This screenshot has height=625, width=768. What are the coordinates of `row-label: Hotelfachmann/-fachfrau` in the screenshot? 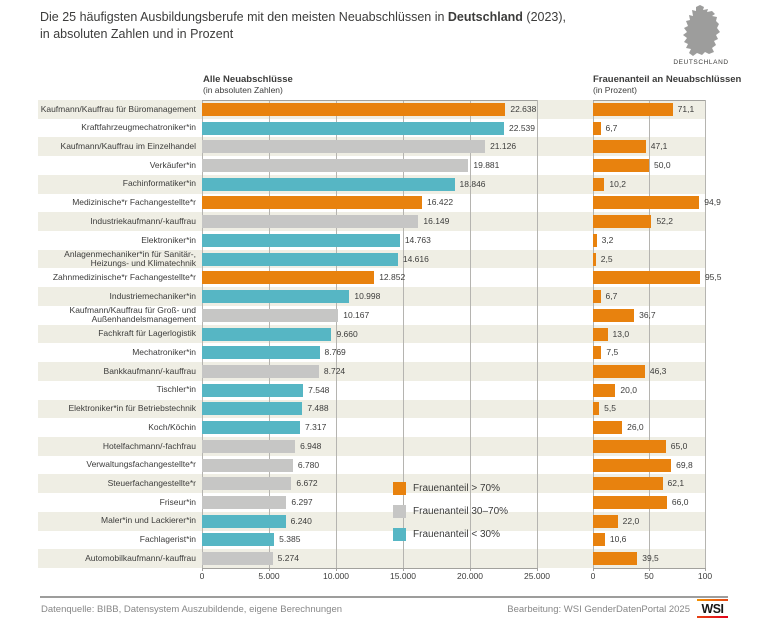 It's located at (149, 445).